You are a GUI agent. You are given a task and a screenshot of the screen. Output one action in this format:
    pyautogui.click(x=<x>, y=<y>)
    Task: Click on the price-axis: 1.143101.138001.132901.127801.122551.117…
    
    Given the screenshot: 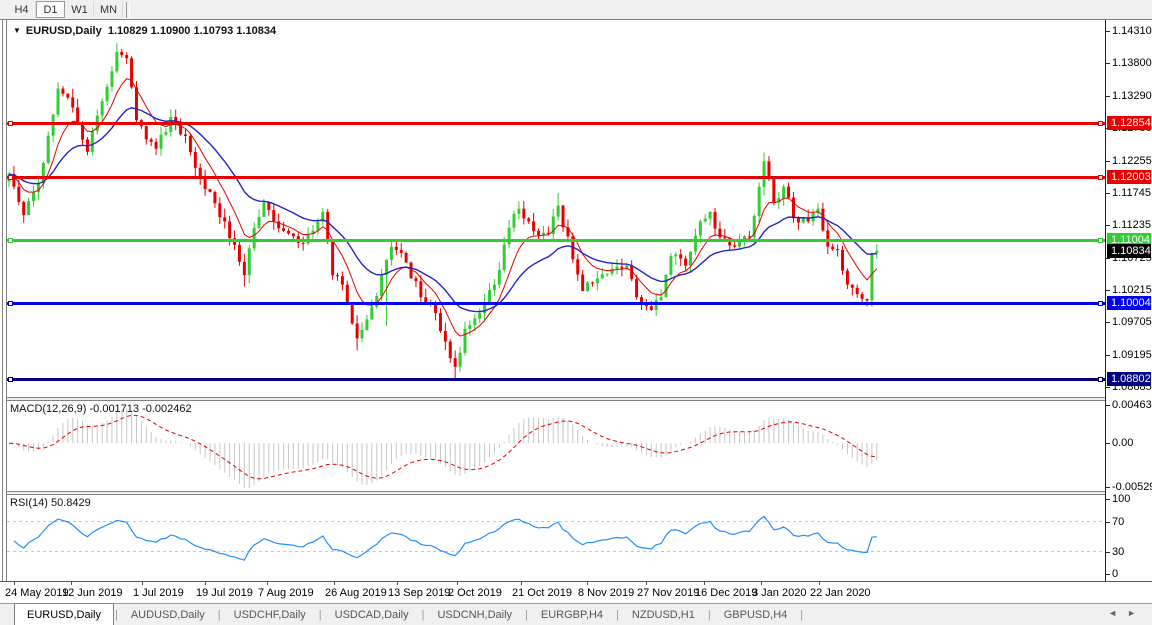 What is the action you would take?
    pyautogui.click(x=1128, y=300)
    